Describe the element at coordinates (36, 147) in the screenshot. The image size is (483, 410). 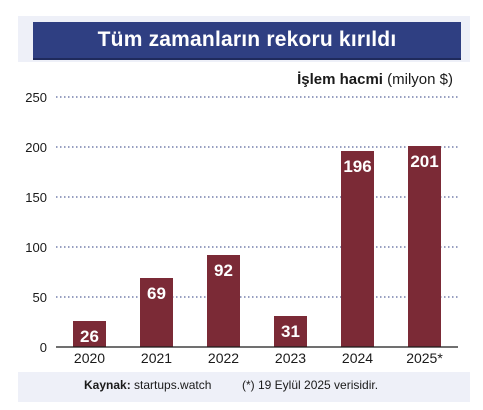
I see `y-tick-label: 200` at that location.